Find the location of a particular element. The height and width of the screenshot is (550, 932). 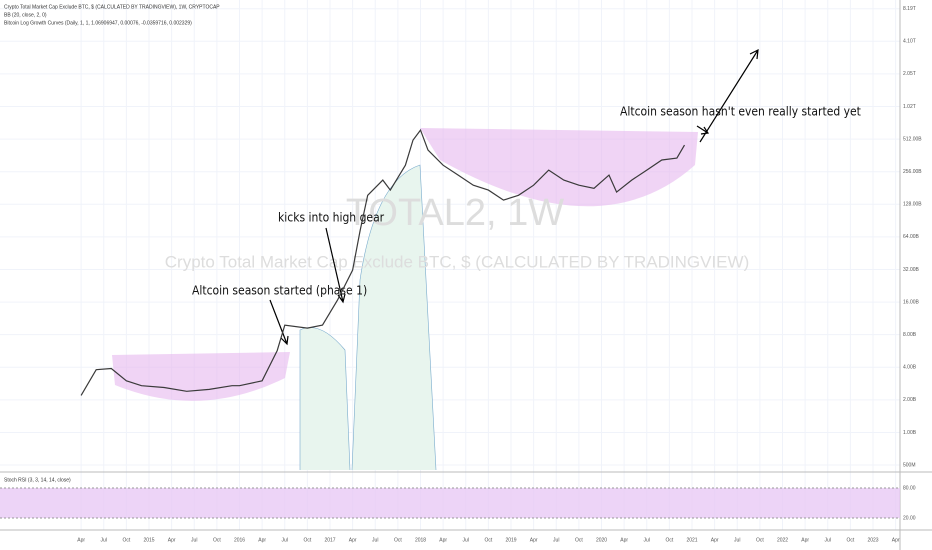

stoch-title: Stoch RSI (3, 3, 14, 14, close) is located at coordinates (37, 480).